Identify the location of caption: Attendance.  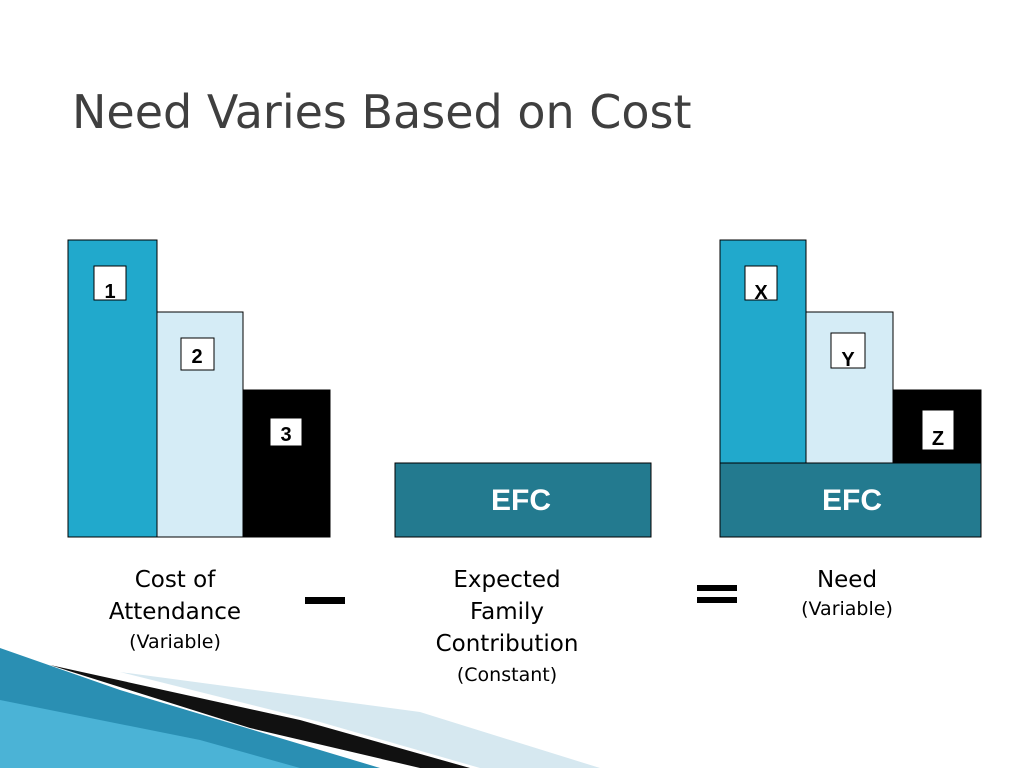
(175, 612).